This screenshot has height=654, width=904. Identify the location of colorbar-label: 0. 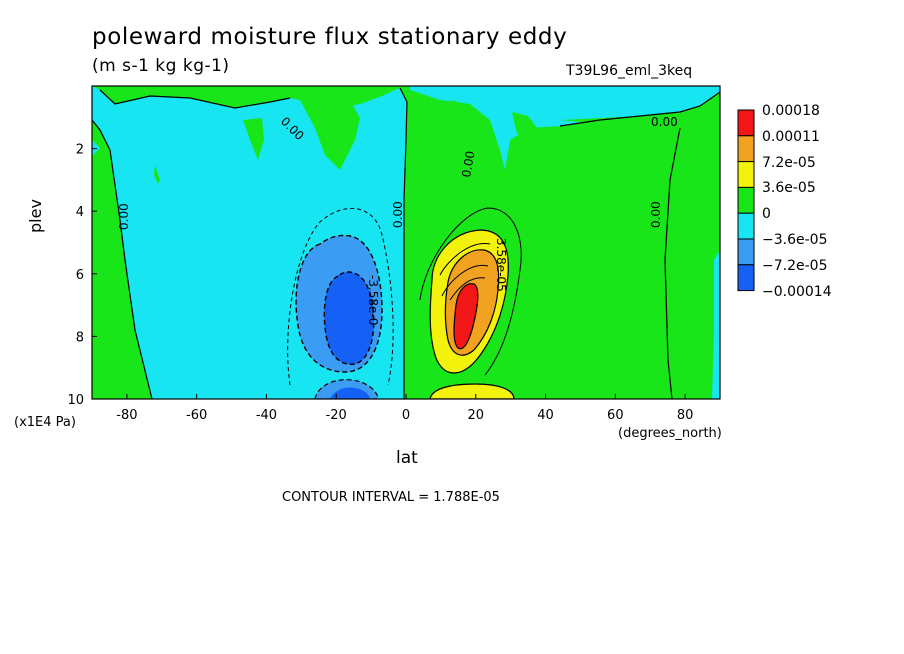
(766, 214).